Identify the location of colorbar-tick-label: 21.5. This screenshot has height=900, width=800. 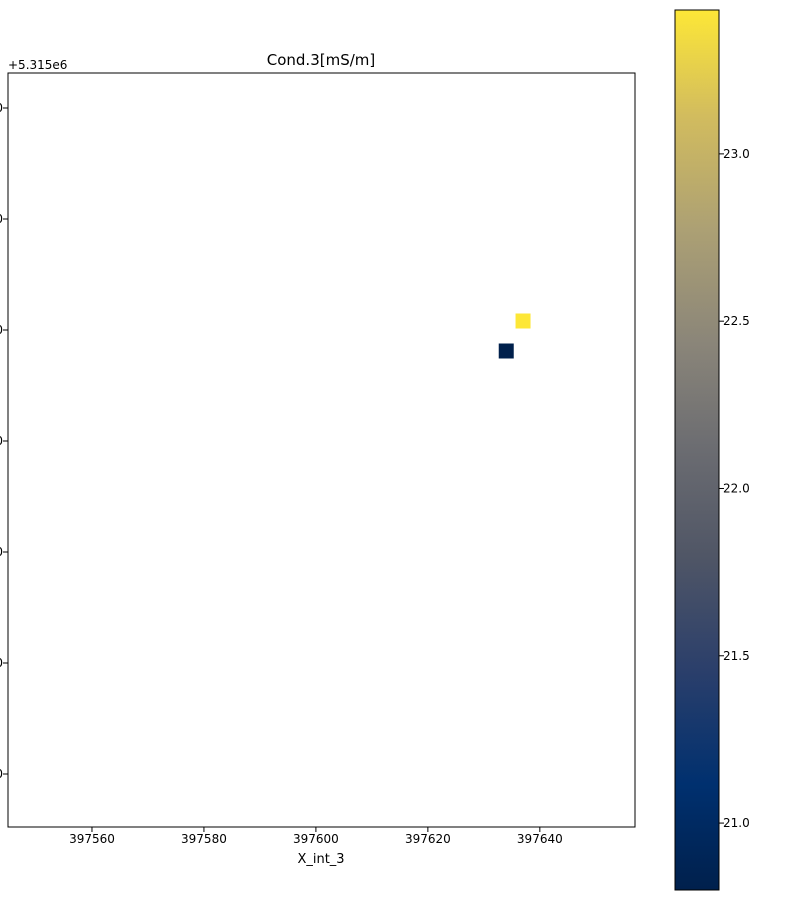
(736, 656).